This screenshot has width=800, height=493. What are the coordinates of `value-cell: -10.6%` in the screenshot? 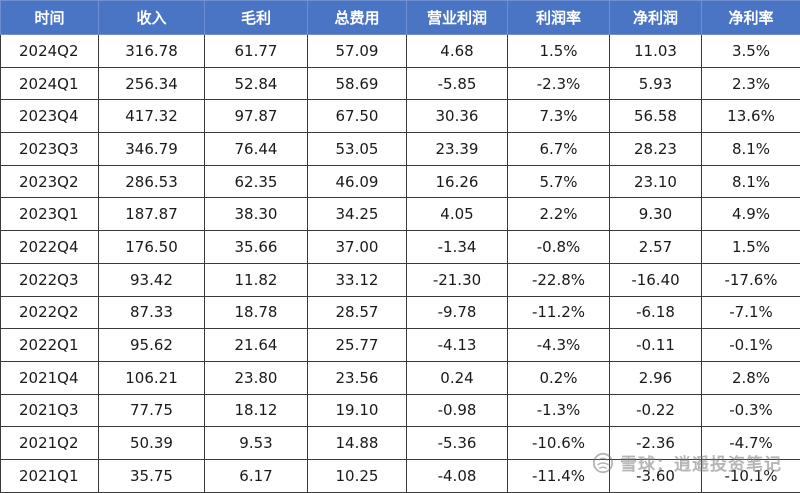 It's located at (559, 443).